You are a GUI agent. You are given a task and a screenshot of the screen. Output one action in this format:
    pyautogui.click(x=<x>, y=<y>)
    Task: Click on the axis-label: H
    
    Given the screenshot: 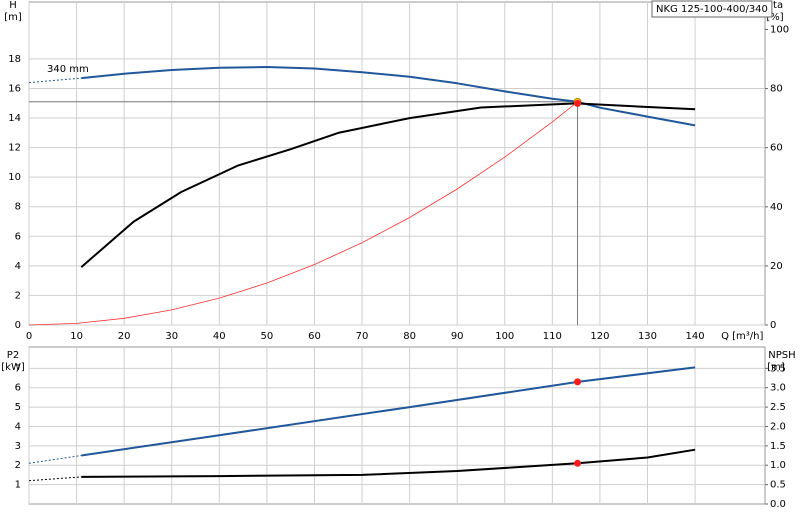 What is the action you would take?
    pyautogui.click(x=13, y=5)
    